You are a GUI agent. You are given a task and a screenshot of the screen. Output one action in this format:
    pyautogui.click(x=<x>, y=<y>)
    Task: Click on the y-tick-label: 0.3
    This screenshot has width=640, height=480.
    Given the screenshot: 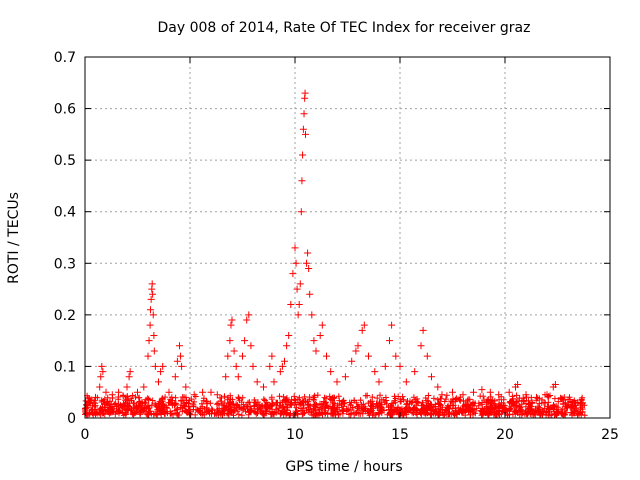 What is the action you would take?
    pyautogui.click(x=65, y=264)
    